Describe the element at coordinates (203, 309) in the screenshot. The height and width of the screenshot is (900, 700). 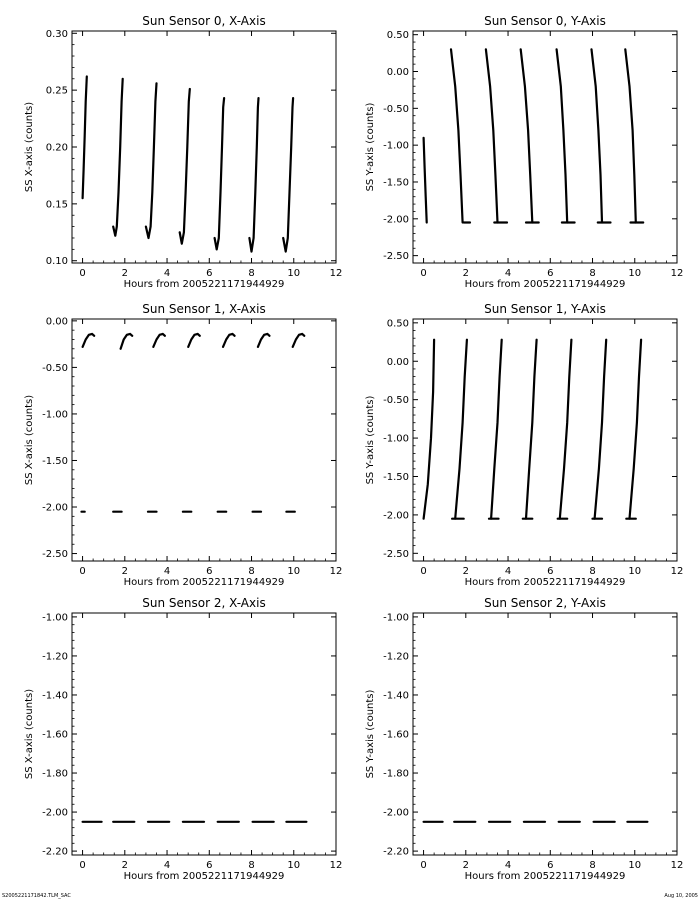
I see `chart-title: Sun Sensor 1, X-Axis` at that location.